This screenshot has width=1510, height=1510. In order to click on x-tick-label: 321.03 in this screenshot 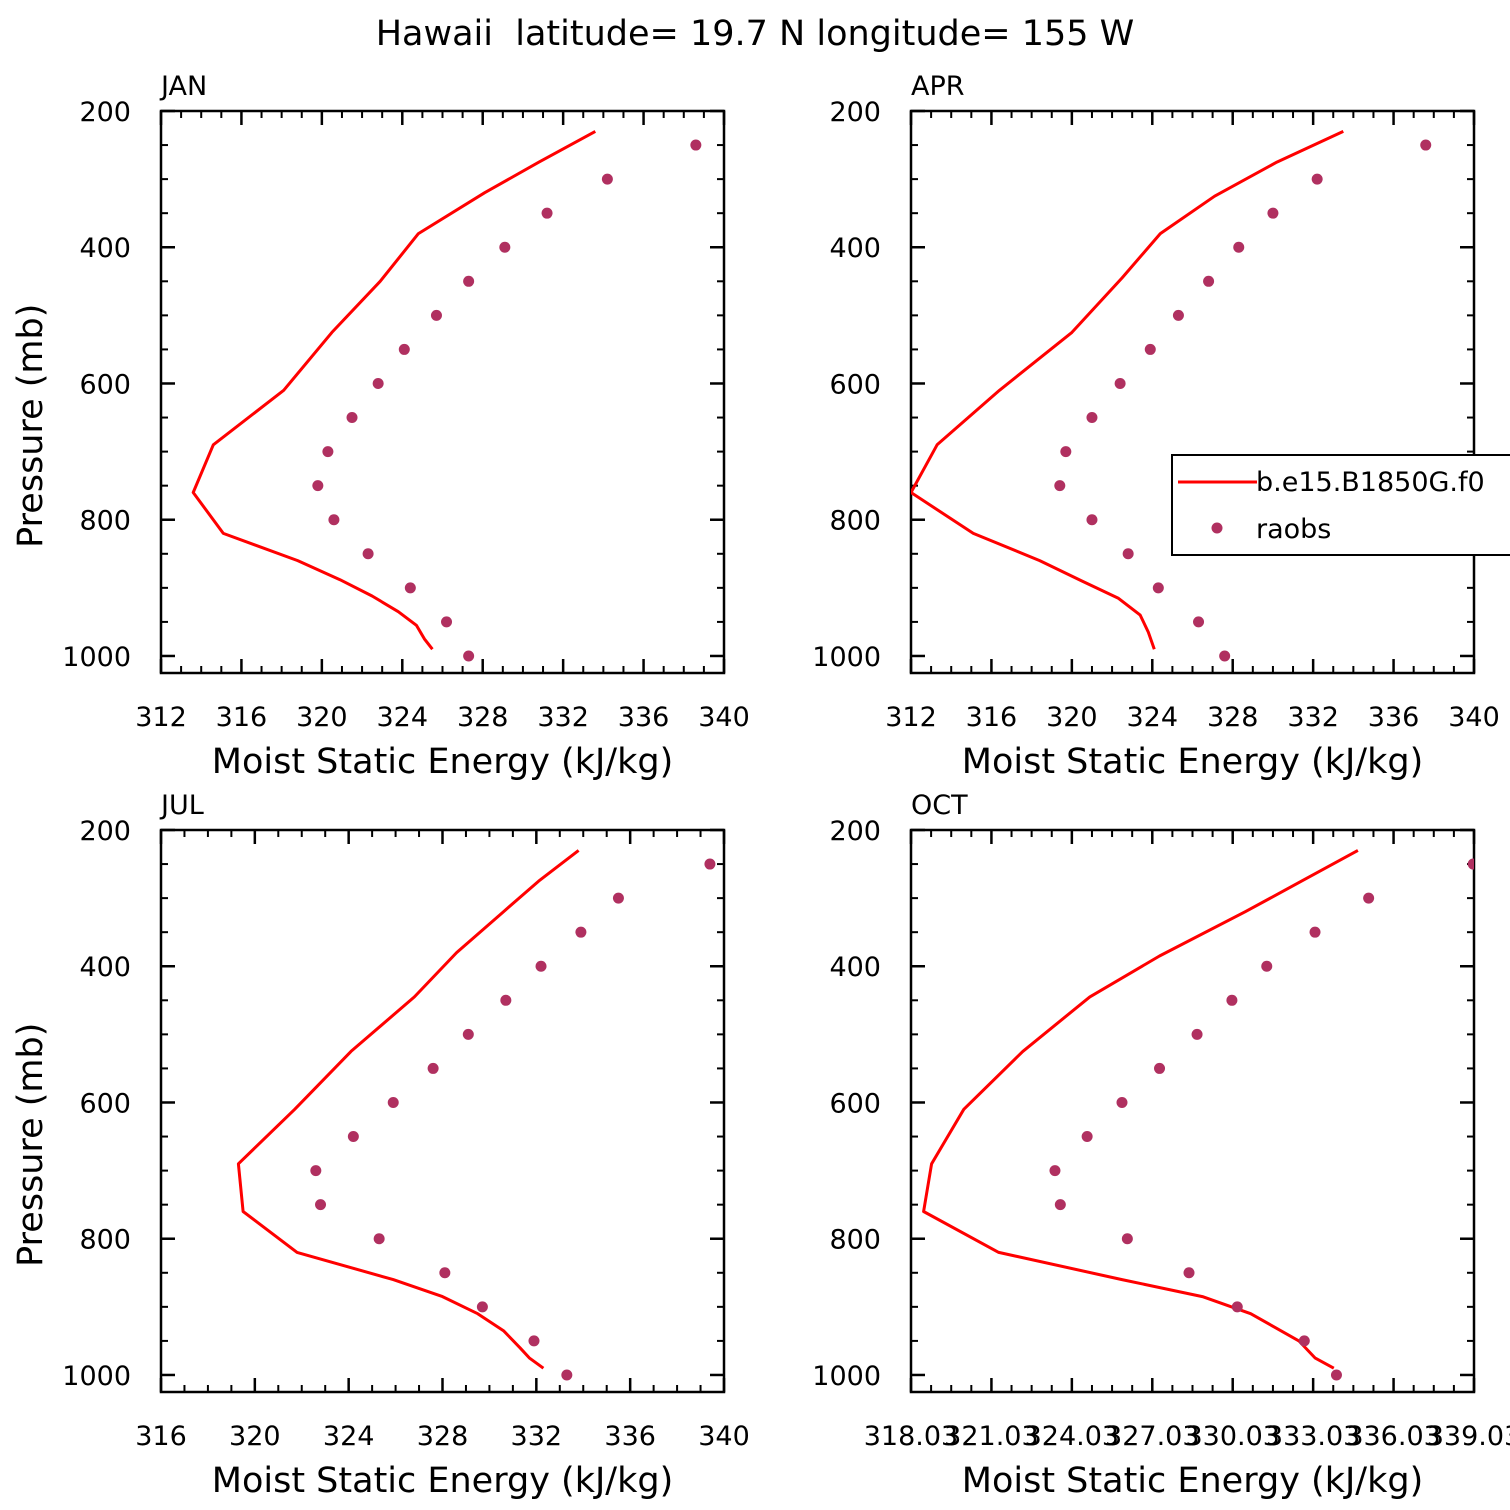, I will do `click(991, 1436)`.